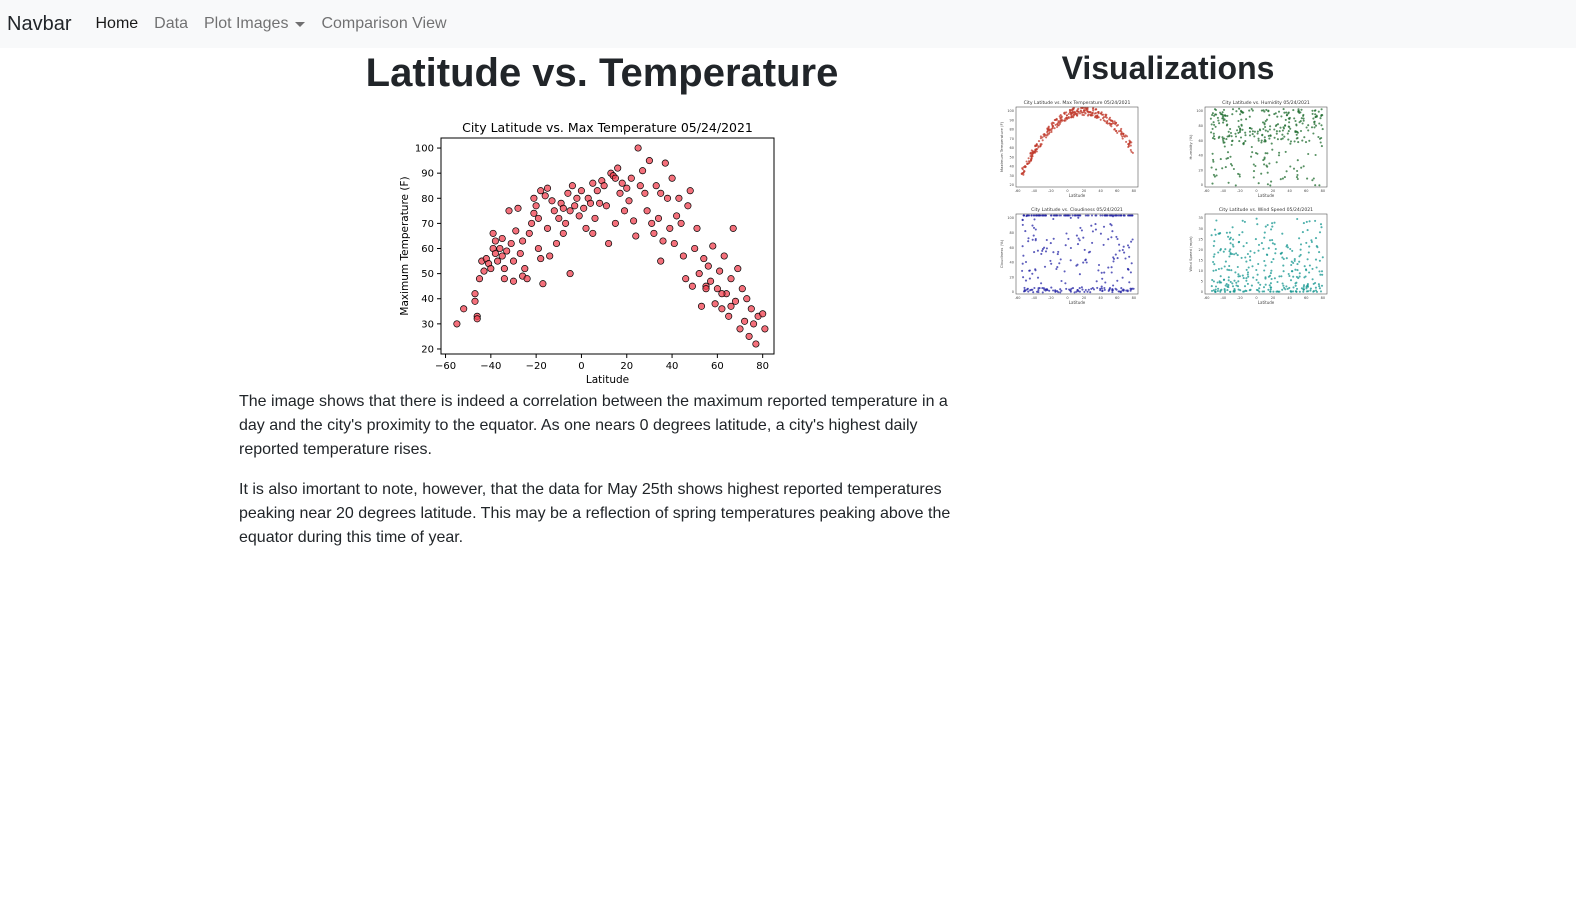 This screenshot has height=909, width=1576. I want to click on nav-link-home: Home, so click(117, 23).